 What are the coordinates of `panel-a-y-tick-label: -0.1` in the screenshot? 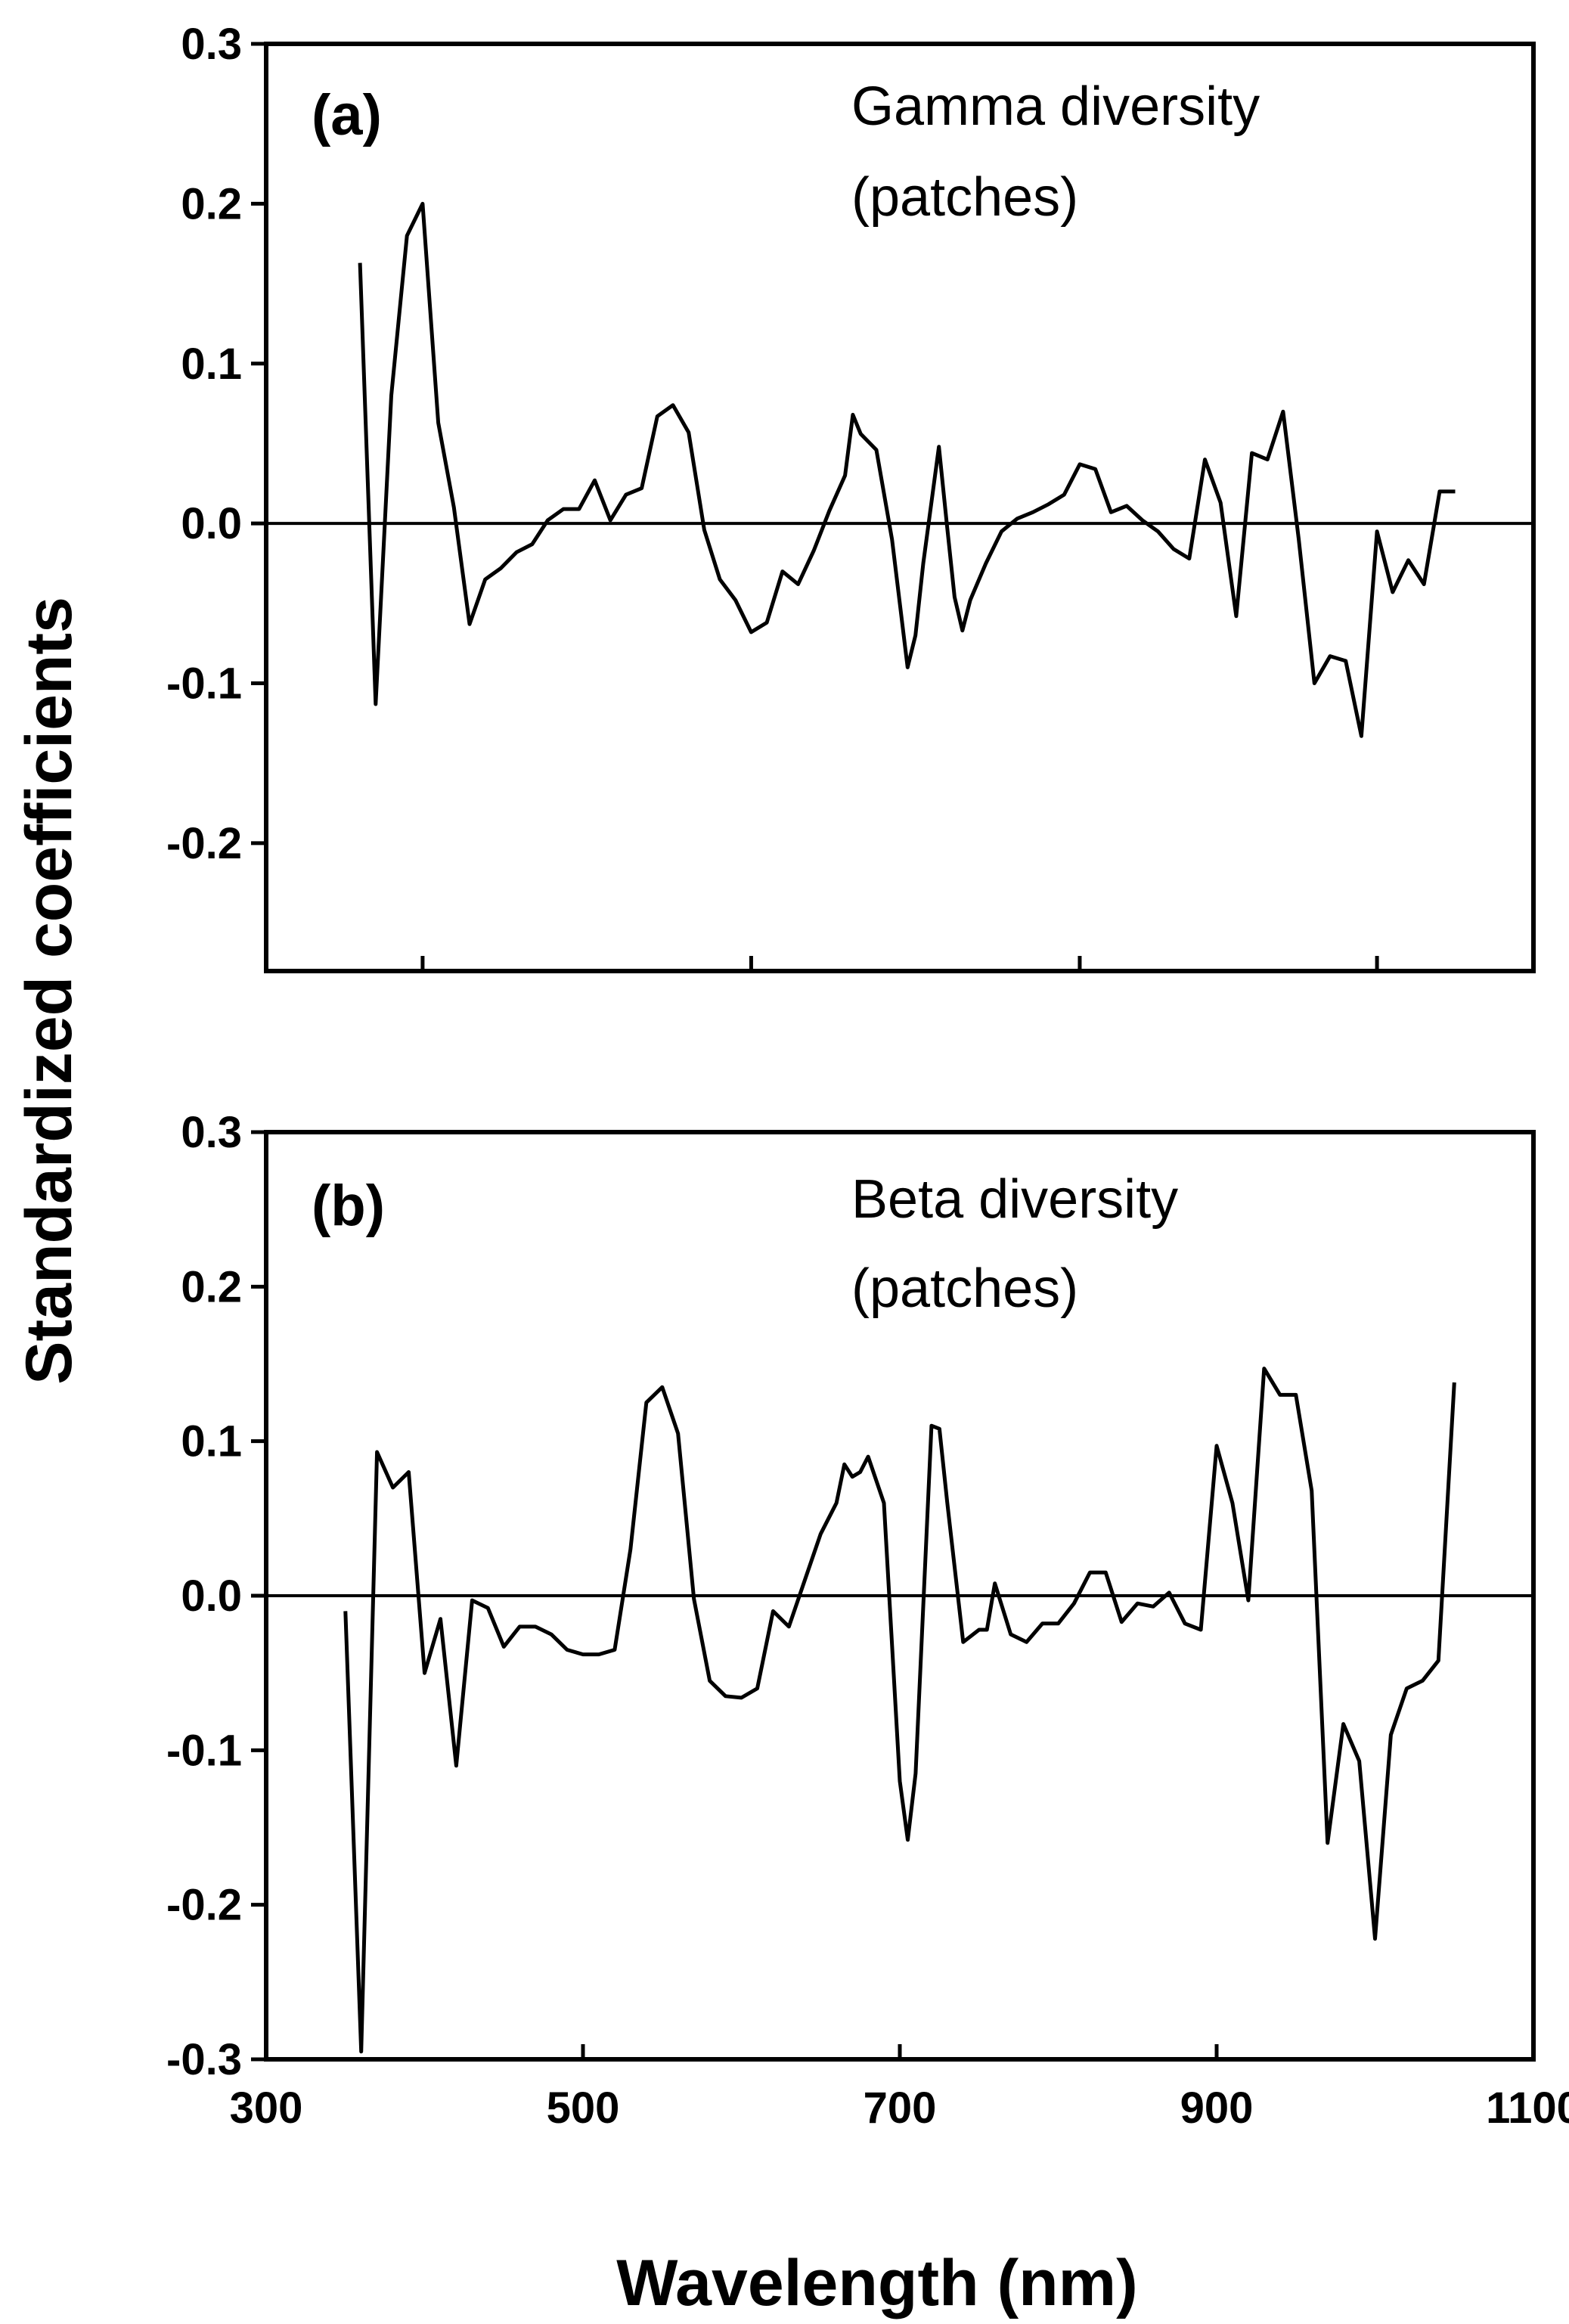 It's located at (204, 684).